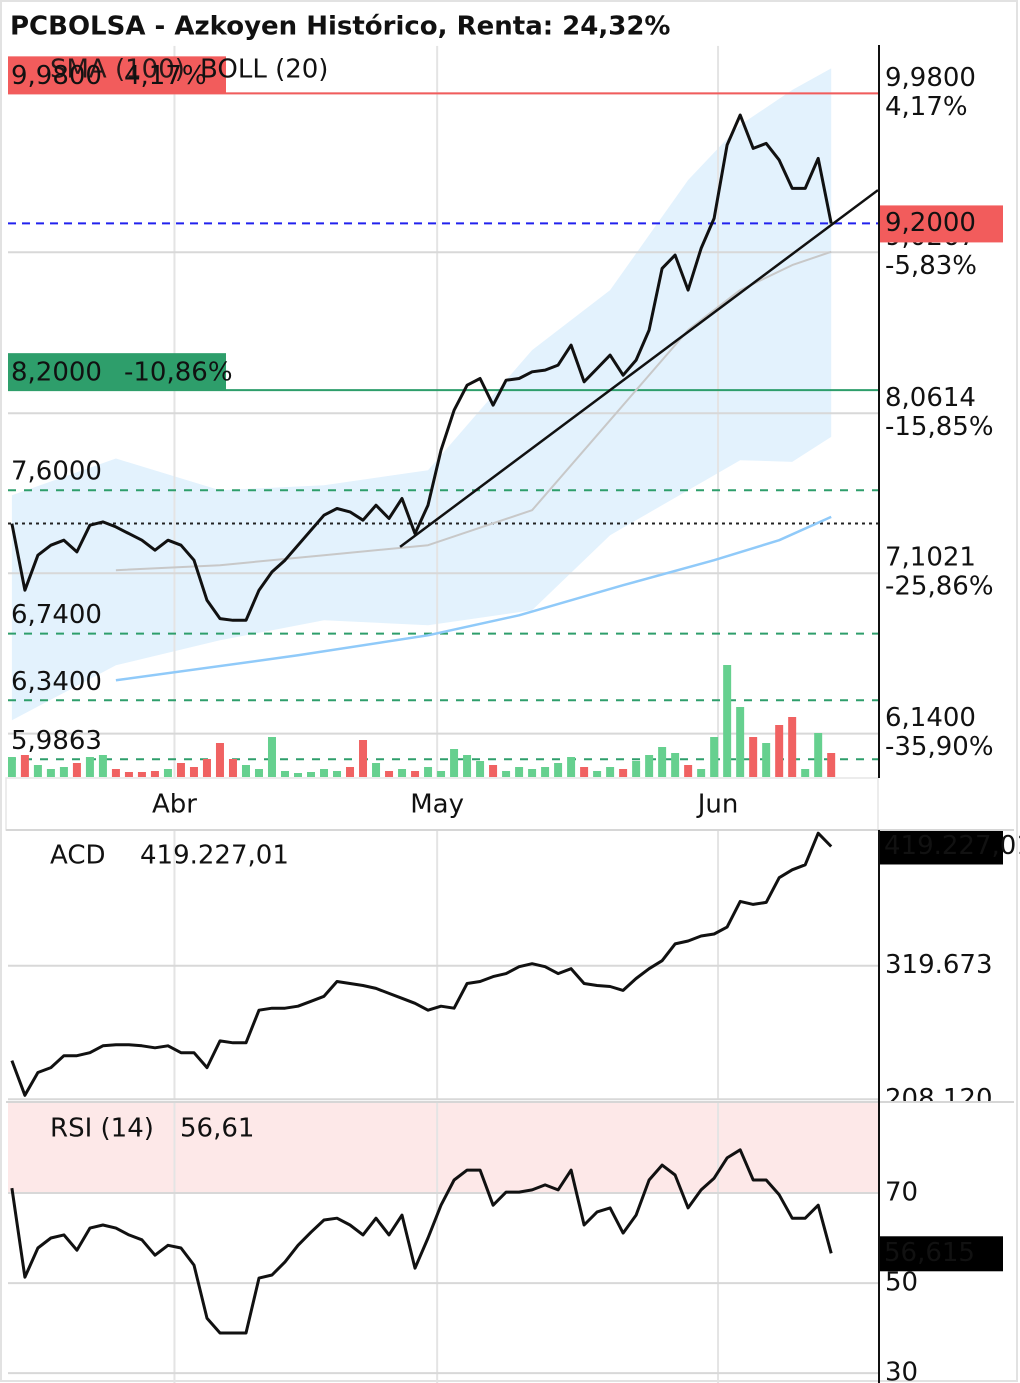 The height and width of the screenshot is (1383, 1020). Describe the element at coordinates (178, 373) in the screenshot. I see `level-change: -10,86%` at that location.